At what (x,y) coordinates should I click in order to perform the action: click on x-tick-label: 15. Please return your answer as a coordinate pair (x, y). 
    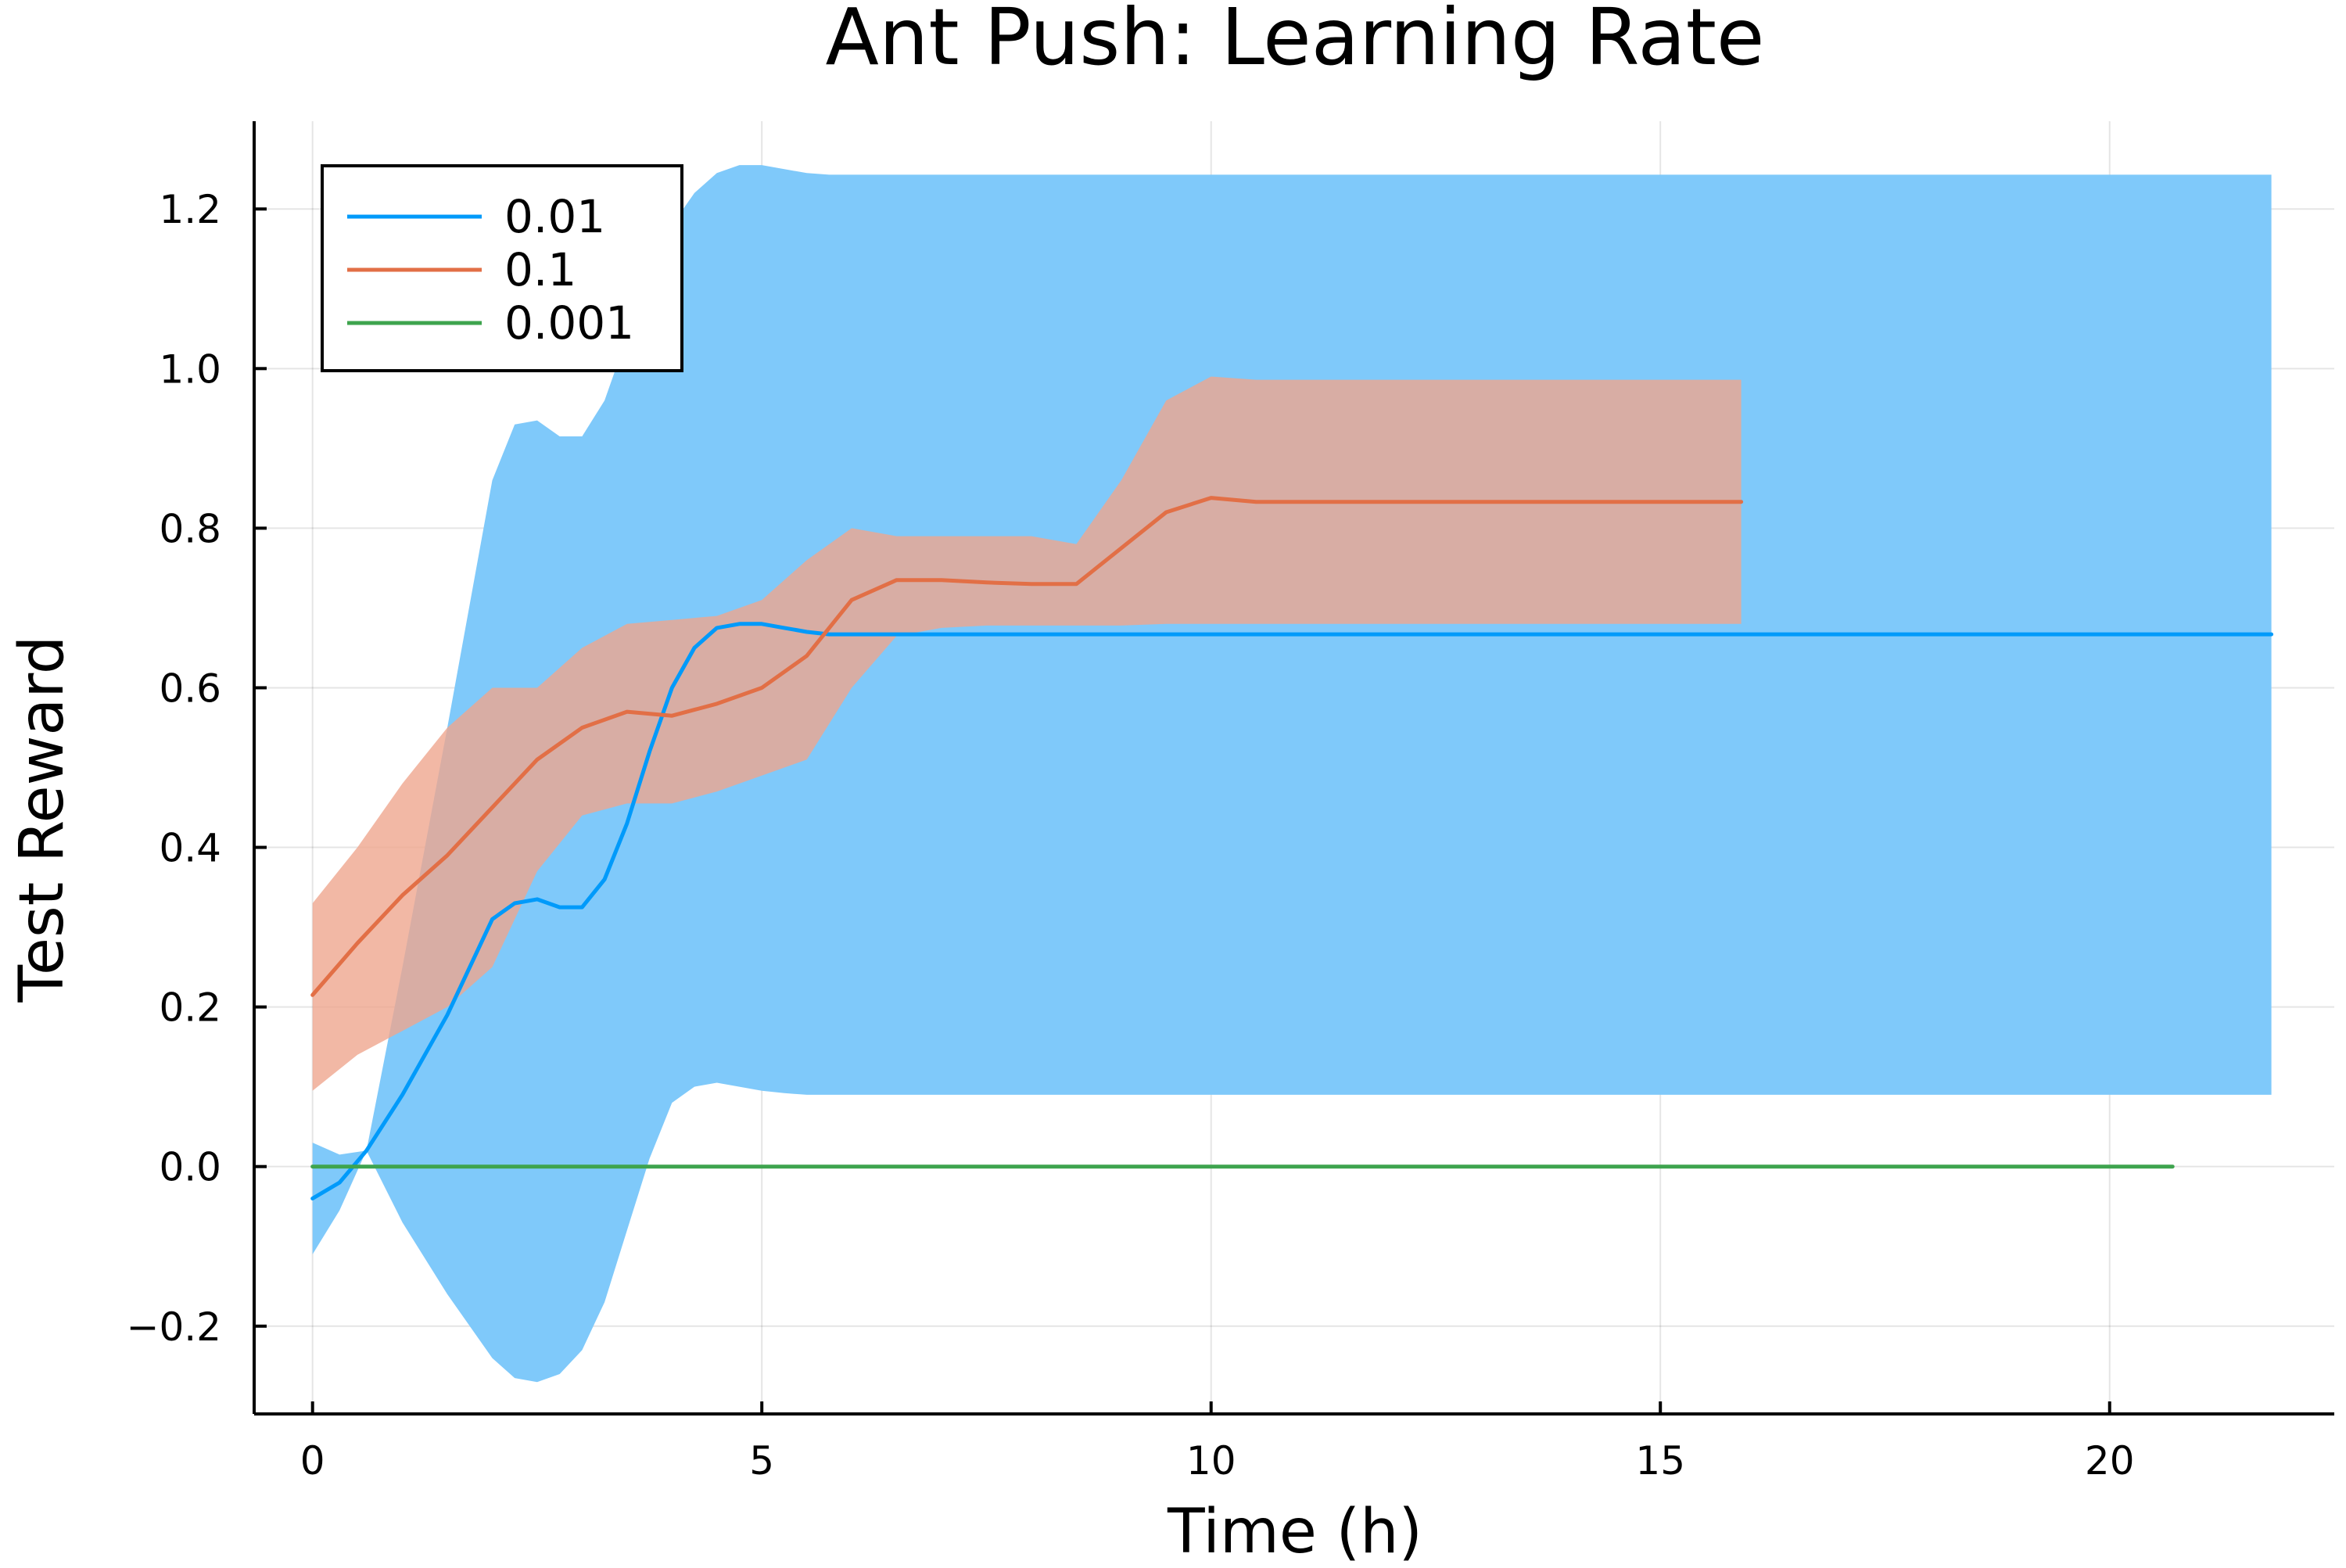
    Looking at the image, I should click on (1660, 1461).